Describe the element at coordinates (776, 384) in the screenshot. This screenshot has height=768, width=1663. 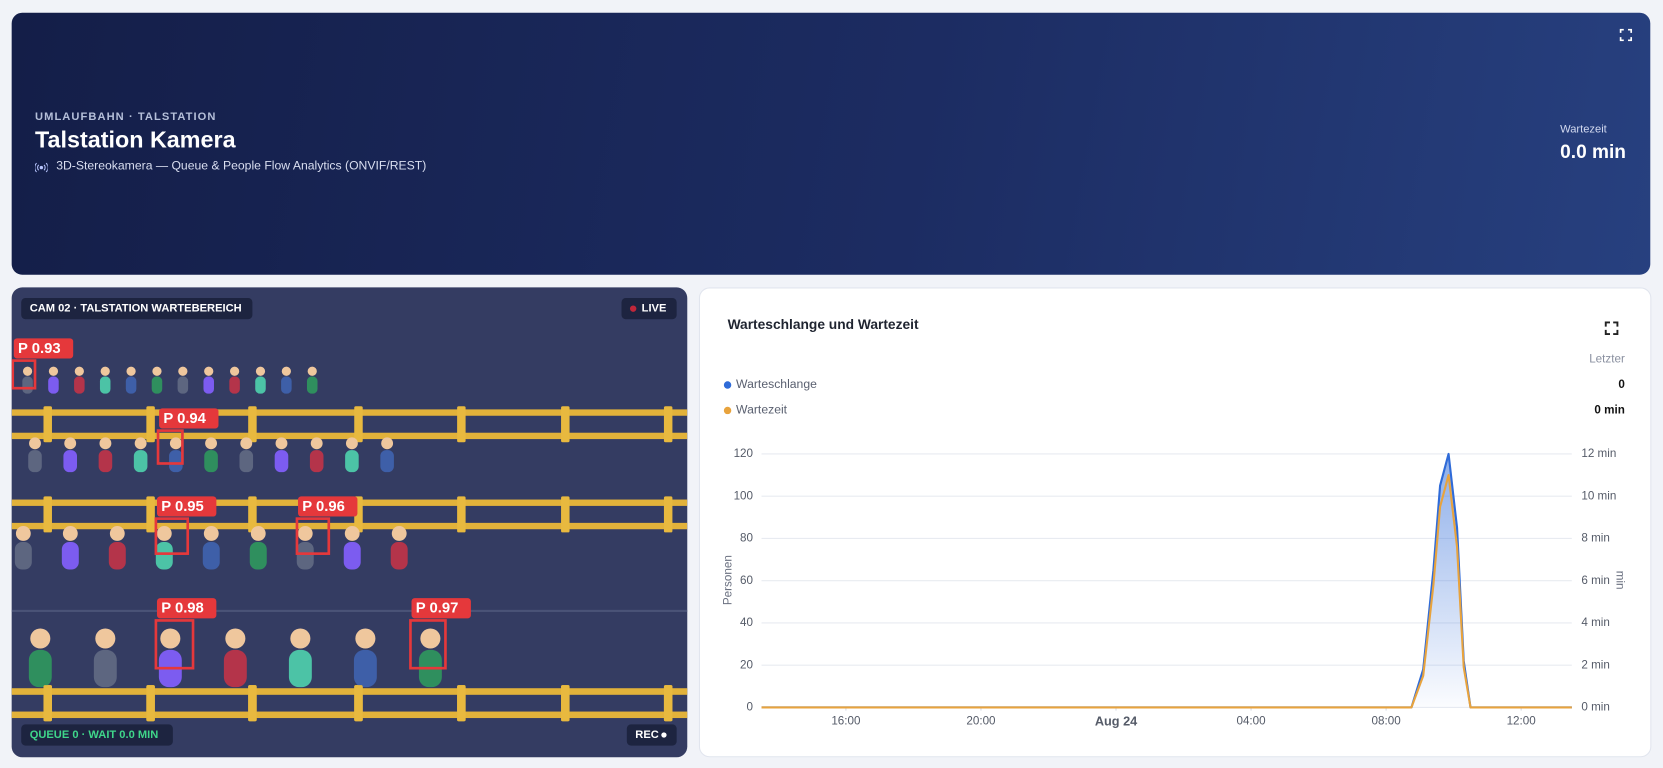
I see `legend-label: Warteschlange` at that location.